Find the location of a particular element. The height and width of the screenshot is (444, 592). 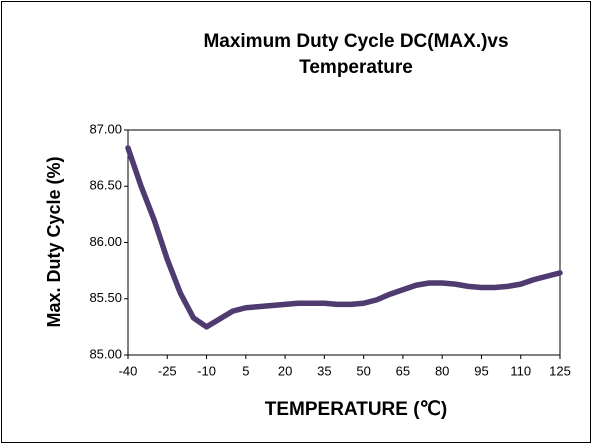

x-tick-label: -40 is located at coordinates (128, 370).